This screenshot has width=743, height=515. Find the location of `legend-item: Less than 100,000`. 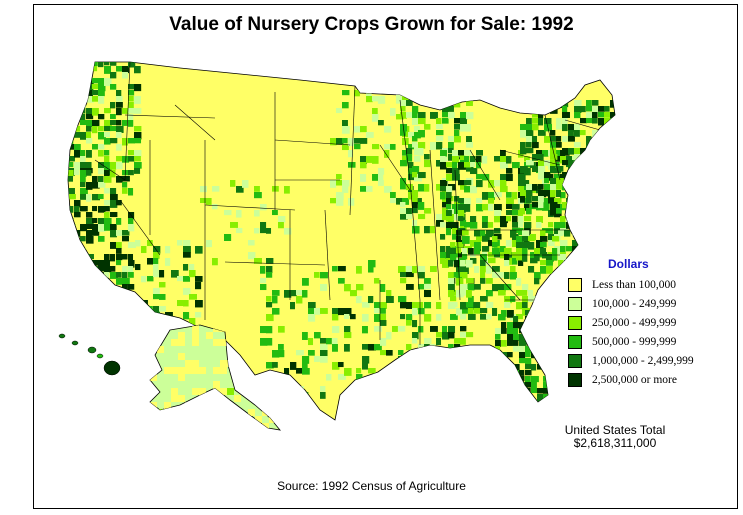

legend-item: Less than 100,000 is located at coordinates (622, 285).